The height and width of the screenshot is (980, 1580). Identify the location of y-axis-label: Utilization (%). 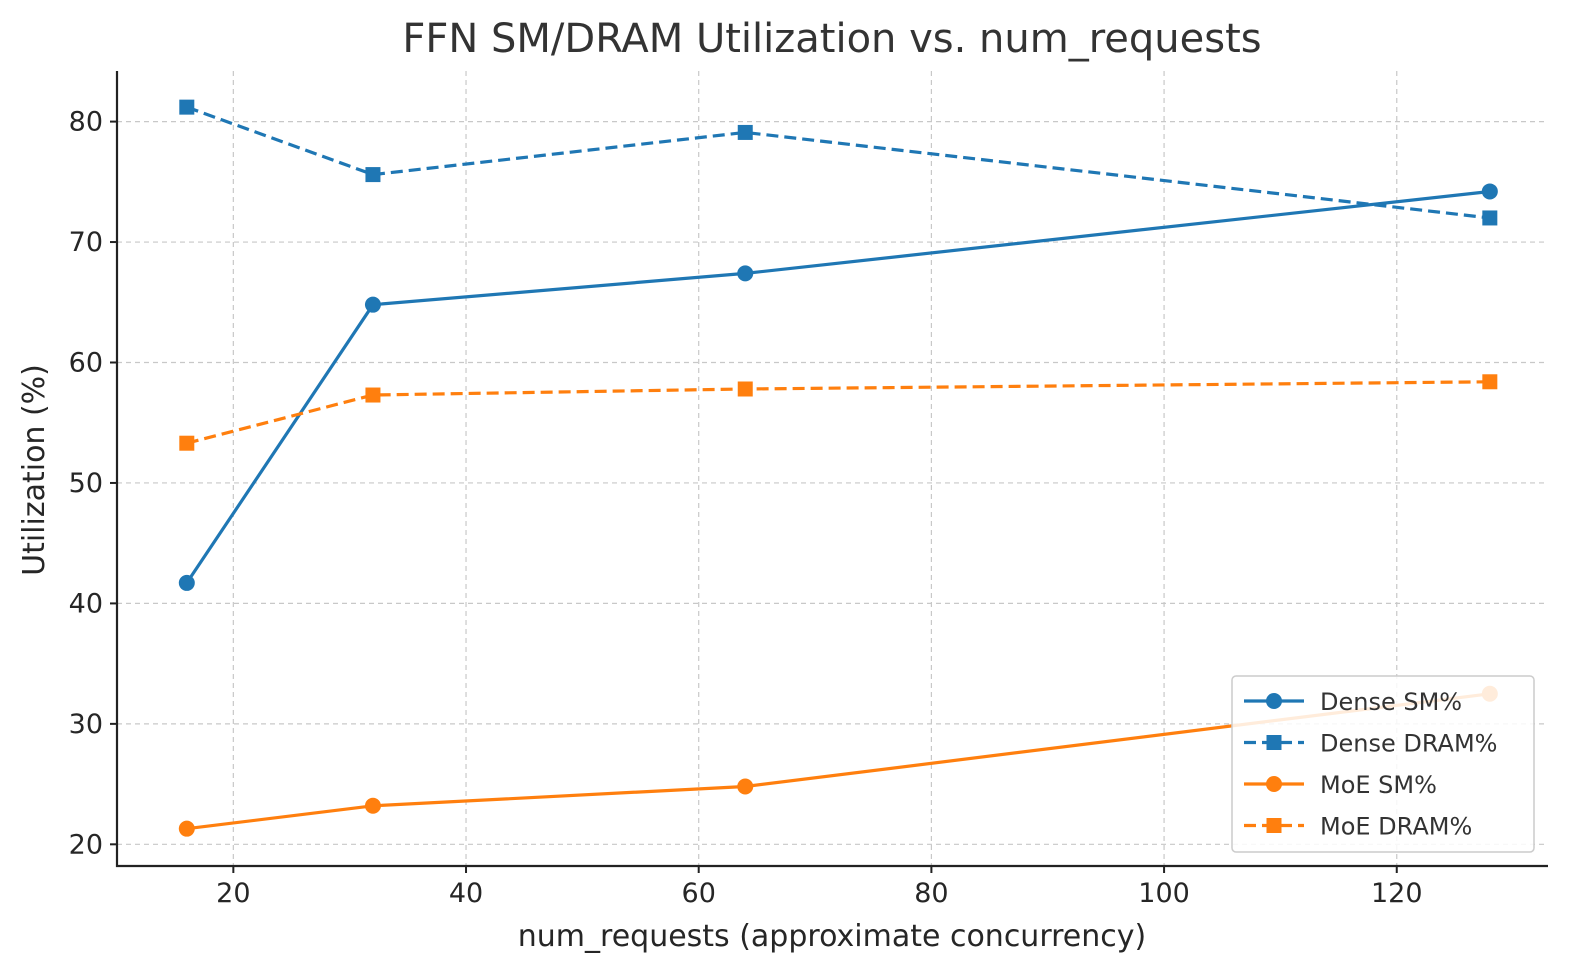
(34, 470).